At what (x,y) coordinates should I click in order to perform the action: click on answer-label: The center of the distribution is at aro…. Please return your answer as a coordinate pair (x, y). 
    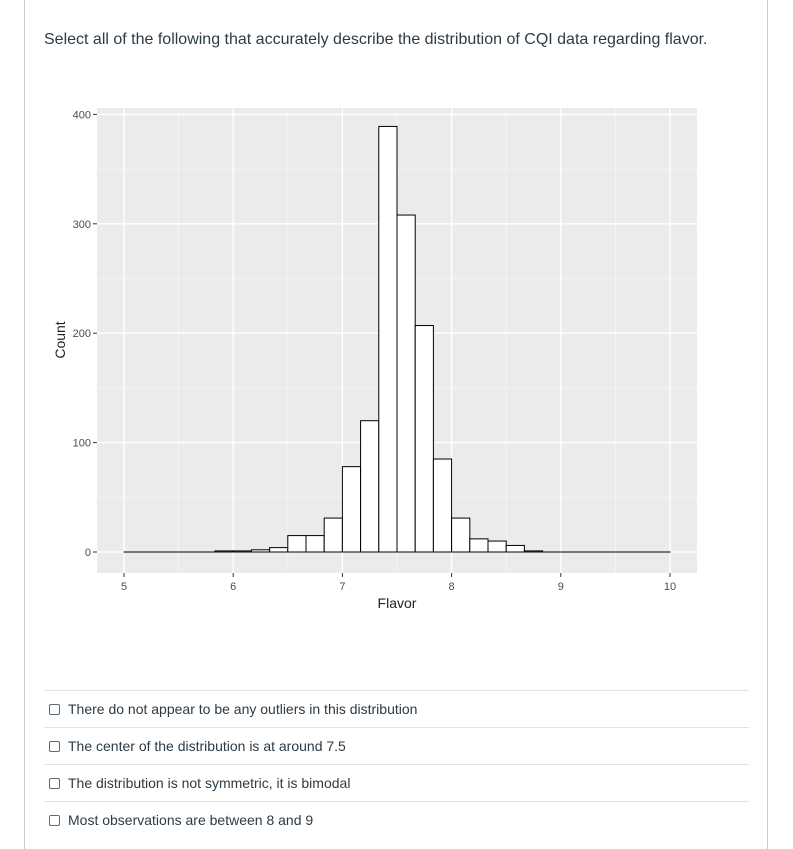
    Looking at the image, I should click on (207, 746).